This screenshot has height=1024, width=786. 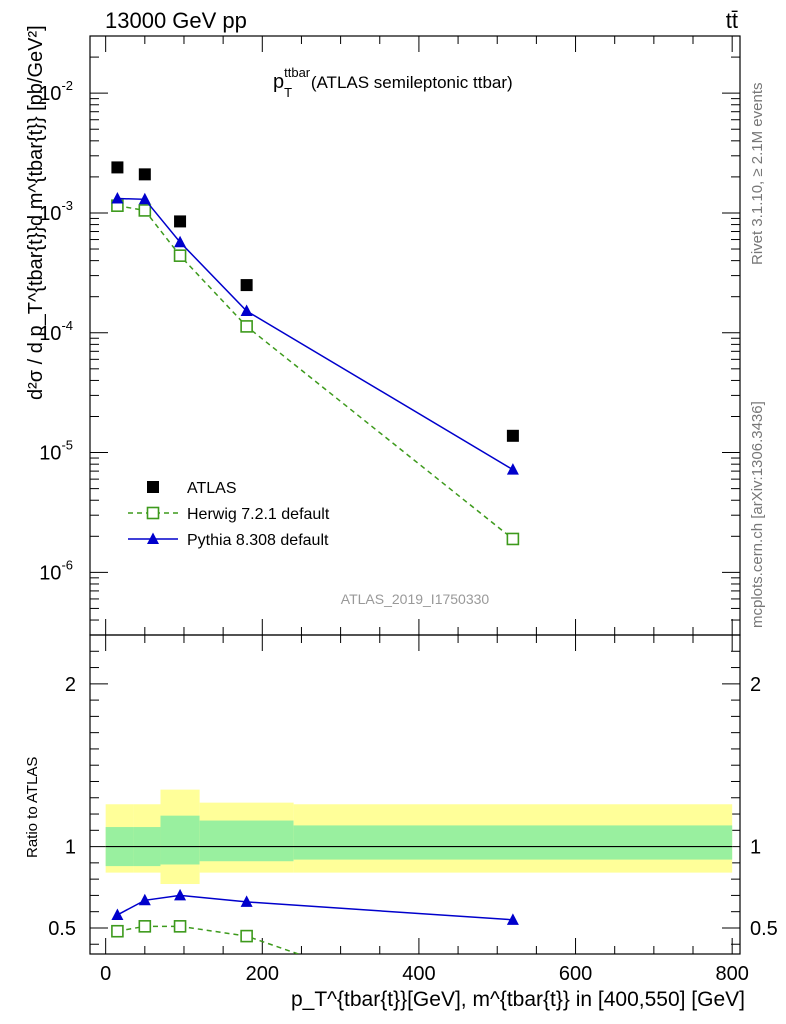 What do you see at coordinates (105, 974) in the screenshot?
I see `x-tick-label: 0` at bounding box center [105, 974].